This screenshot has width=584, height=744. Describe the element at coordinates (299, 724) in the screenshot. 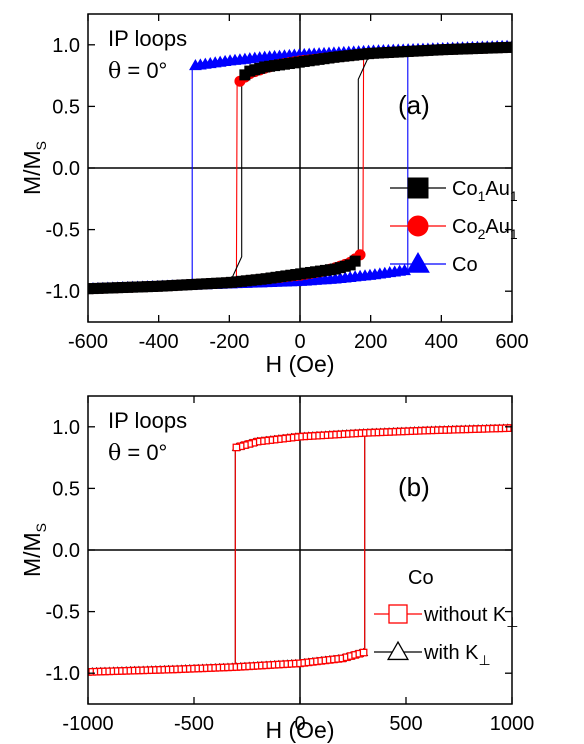

I see `x-tick-label-b: 0` at that location.